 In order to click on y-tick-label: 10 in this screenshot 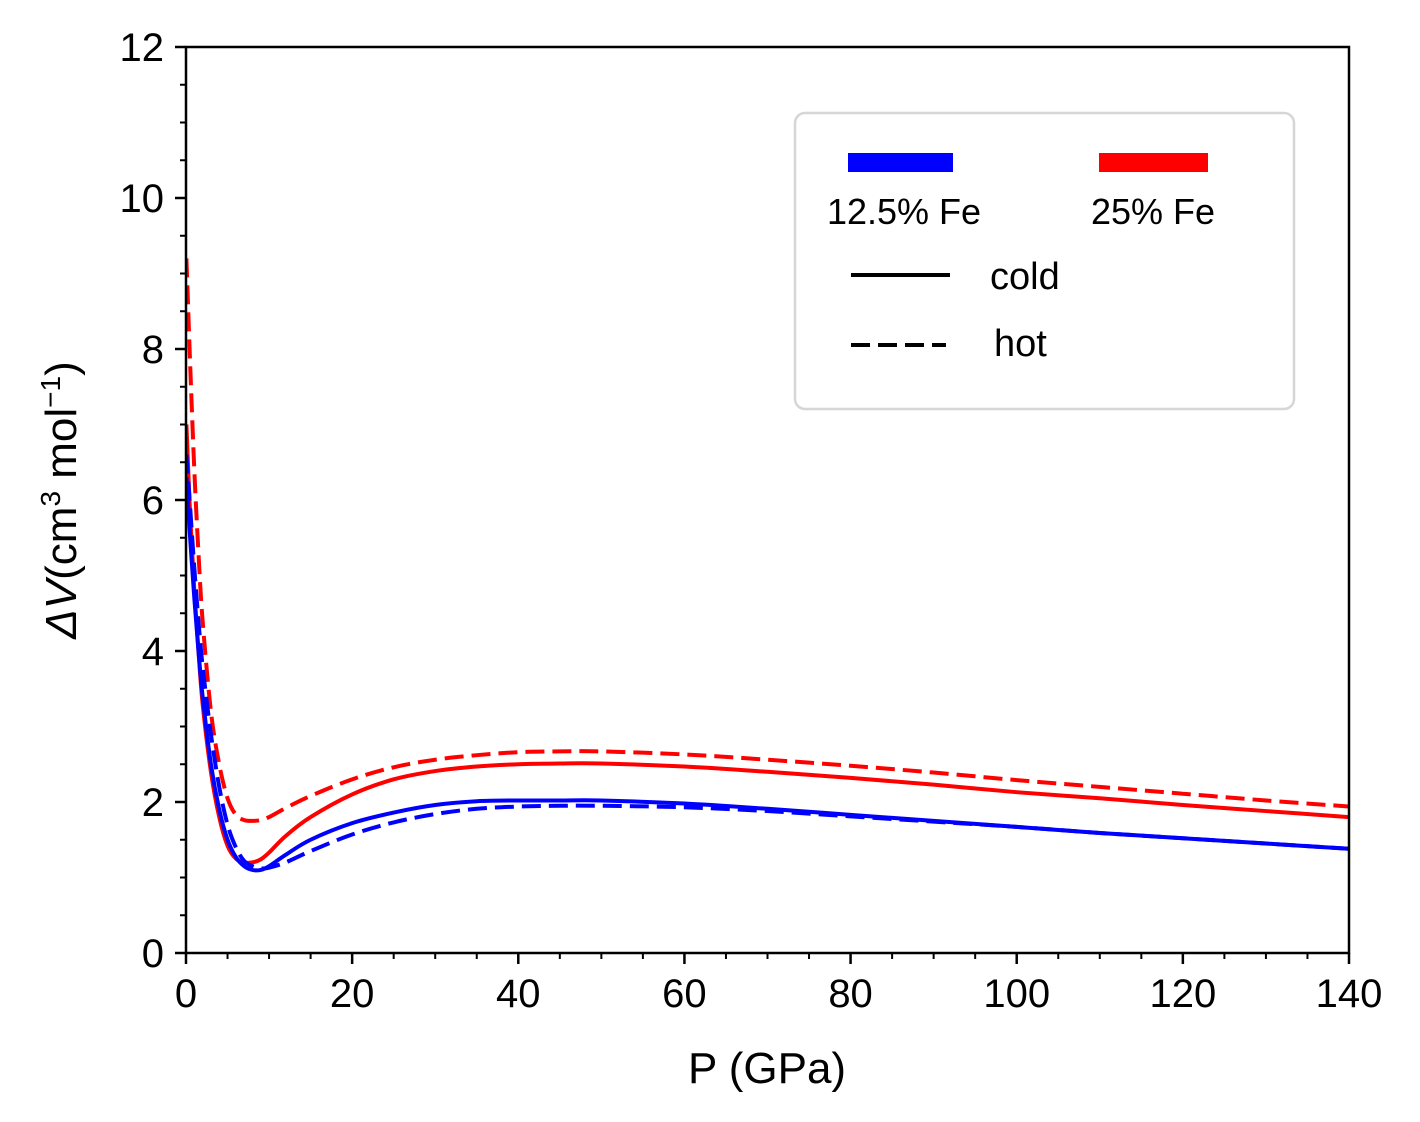, I will do `click(142, 199)`.